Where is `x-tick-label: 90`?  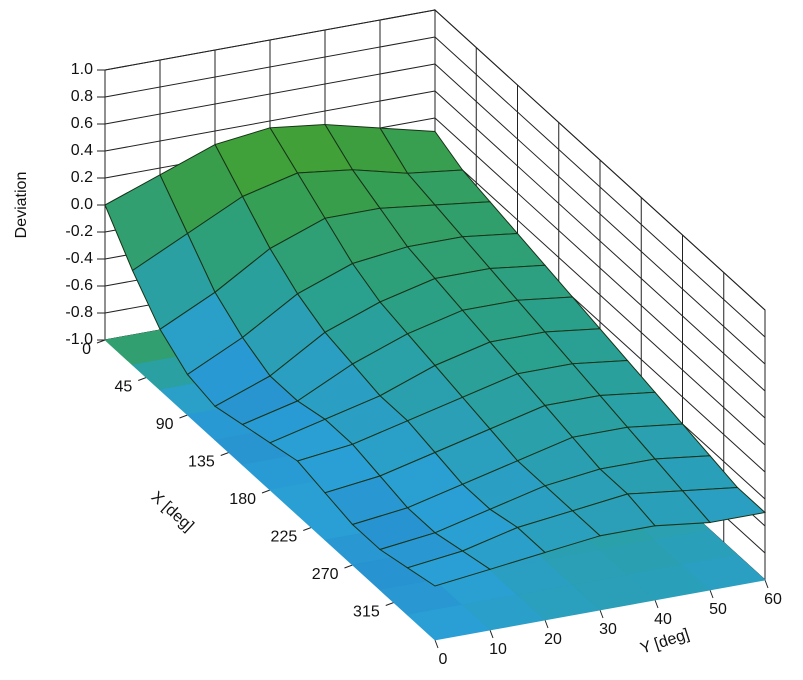
x-tick-label: 90 is located at coordinates (165, 424).